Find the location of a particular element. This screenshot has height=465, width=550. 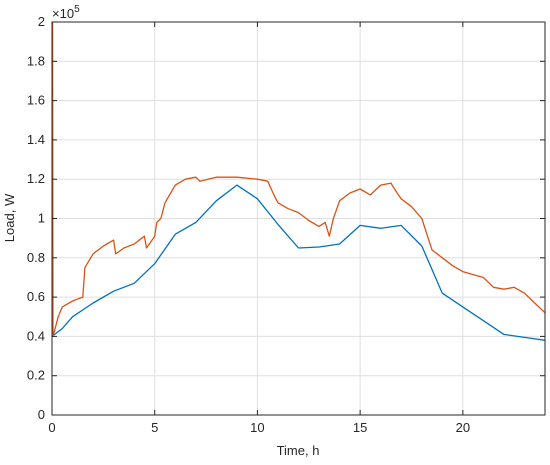

y-tick-label: 0.4 is located at coordinates (36, 335).